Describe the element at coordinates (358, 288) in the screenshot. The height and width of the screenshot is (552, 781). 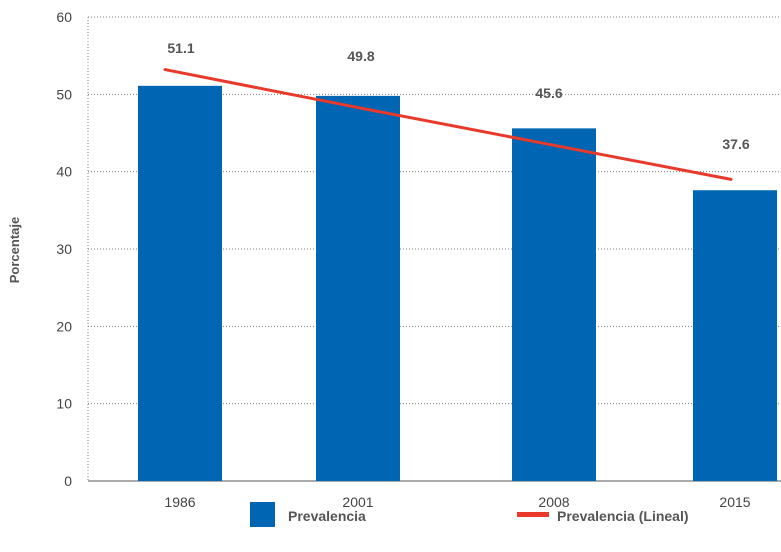
I see `bar-2001` at that location.